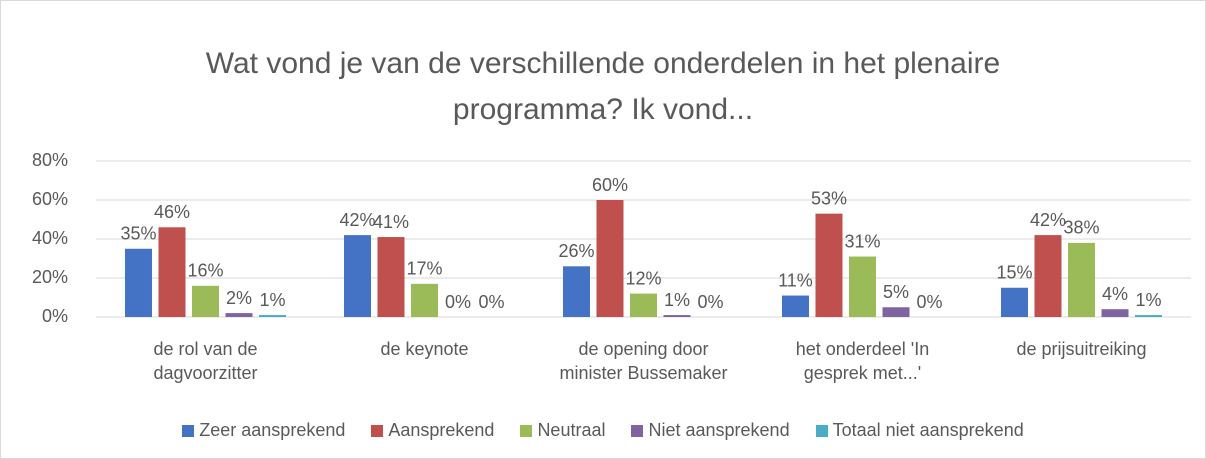 The width and height of the screenshot is (1206, 459). I want to click on value-label: 41%, so click(391, 222).